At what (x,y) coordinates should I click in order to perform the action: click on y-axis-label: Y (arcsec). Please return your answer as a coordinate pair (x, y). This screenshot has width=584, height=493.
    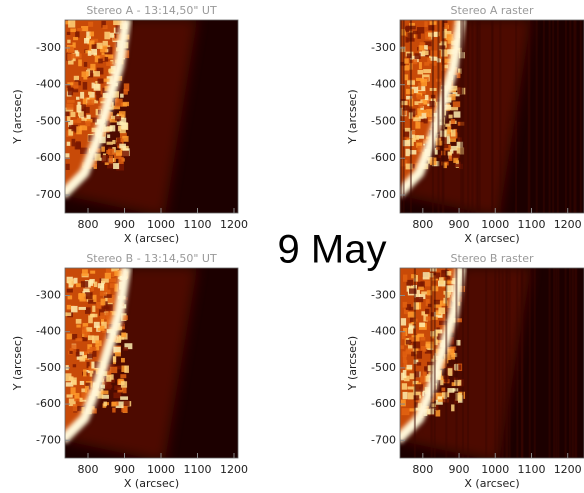
    Looking at the image, I should click on (17, 116).